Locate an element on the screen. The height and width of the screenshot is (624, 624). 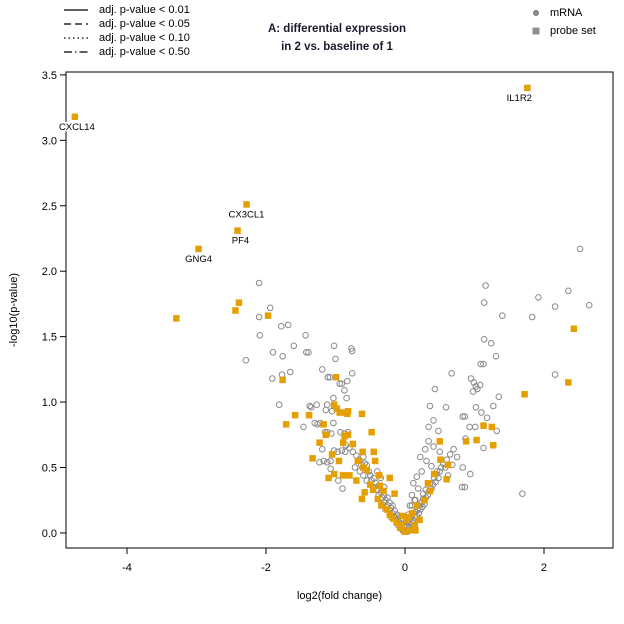
gene-label: PF4 is located at coordinates (240, 241).